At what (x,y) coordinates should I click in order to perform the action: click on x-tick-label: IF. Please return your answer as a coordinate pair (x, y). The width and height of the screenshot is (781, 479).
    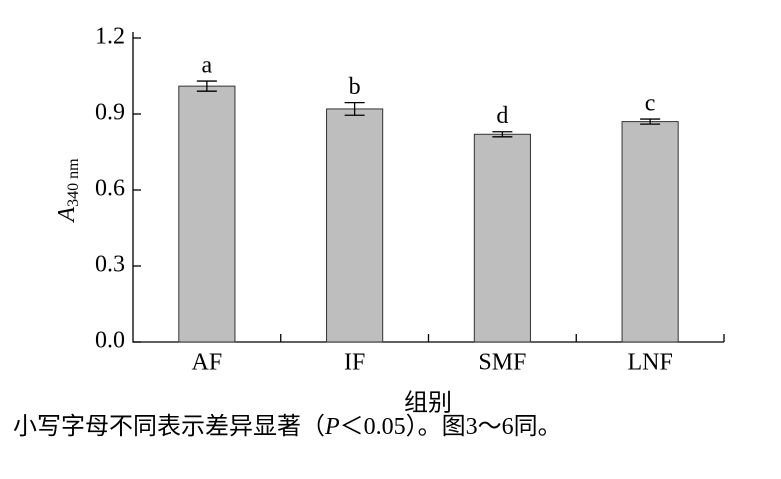
    Looking at the image, I should click on (354, 363).